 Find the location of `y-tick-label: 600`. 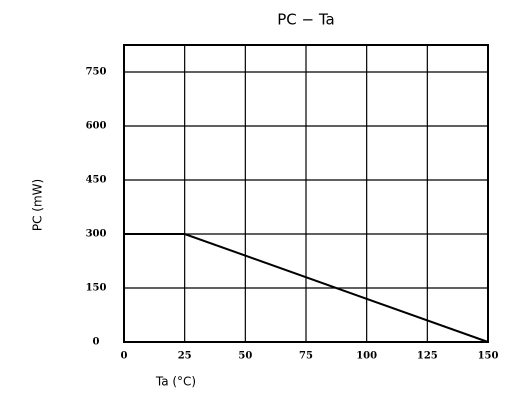

y-tick-label: 600 is located at coordinates (96, 126).